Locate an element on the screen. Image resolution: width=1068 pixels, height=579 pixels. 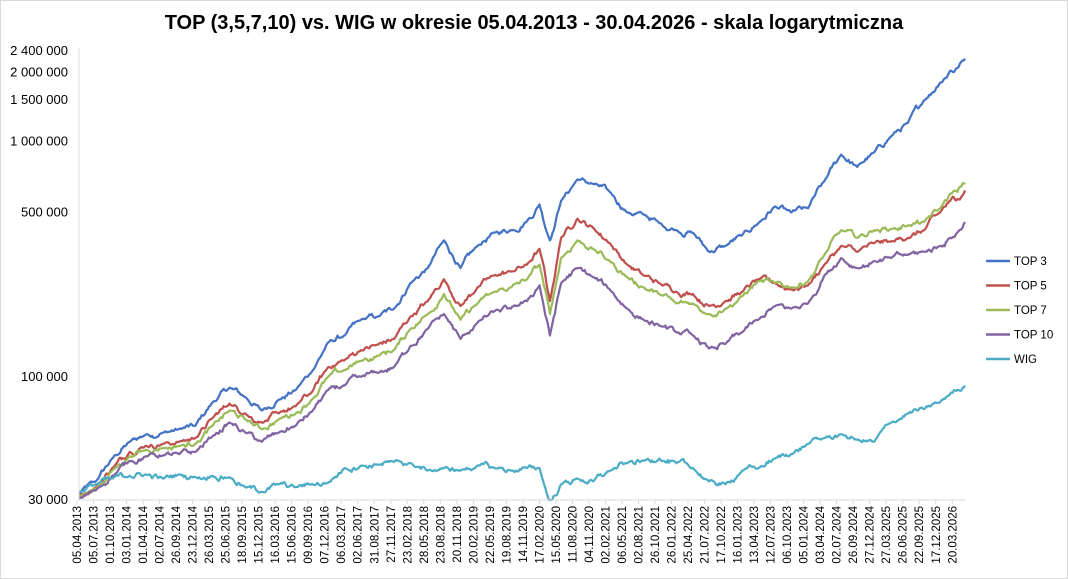
x-tick-label: 06.05.2021 is located at coordinates (623, 535).